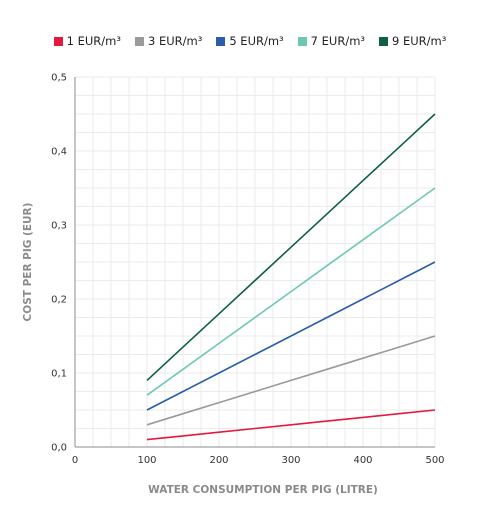  Describe the element at coordinates (263, 490) in the screenshot. I see `x-axis-title: WATER CONSUMPTION PER PIG (LITRE)` at that location.